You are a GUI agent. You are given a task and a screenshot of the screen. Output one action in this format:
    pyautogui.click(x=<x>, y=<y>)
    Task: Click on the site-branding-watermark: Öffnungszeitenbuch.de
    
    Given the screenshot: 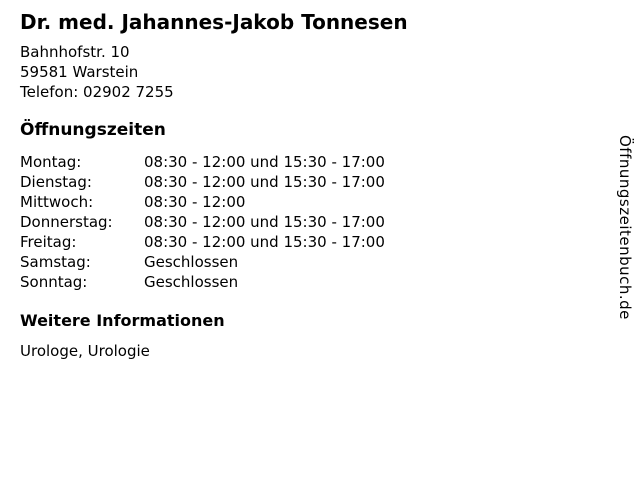 What is the action you would take?
    pyautogui.click(x=625, y=227)
    